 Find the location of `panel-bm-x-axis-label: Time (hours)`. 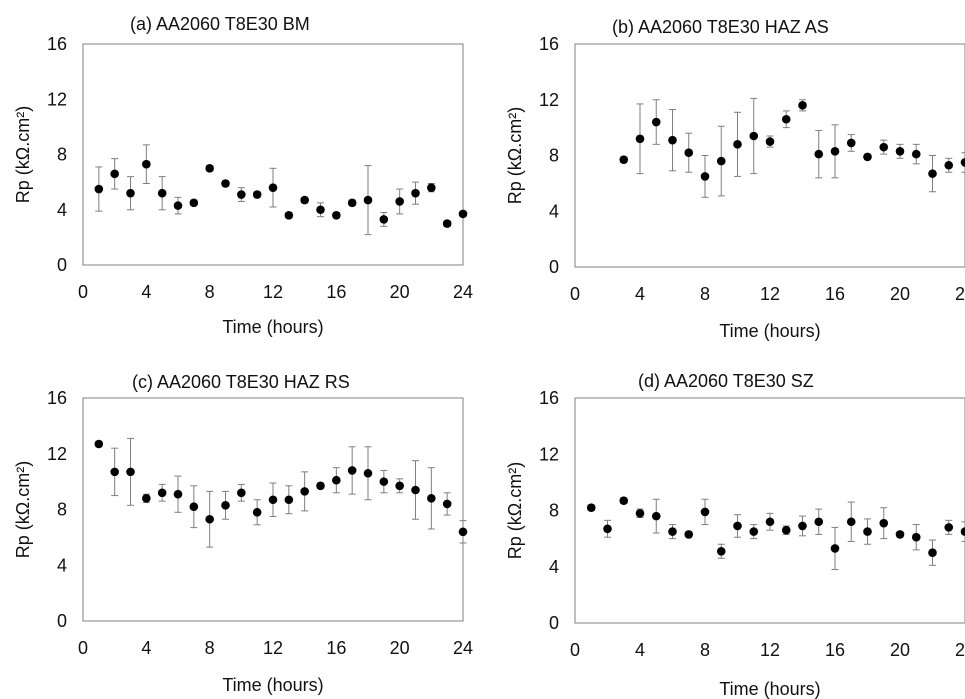

panel-bm-x-axis-label: Time (hours) is located at coordinates (272, 327).